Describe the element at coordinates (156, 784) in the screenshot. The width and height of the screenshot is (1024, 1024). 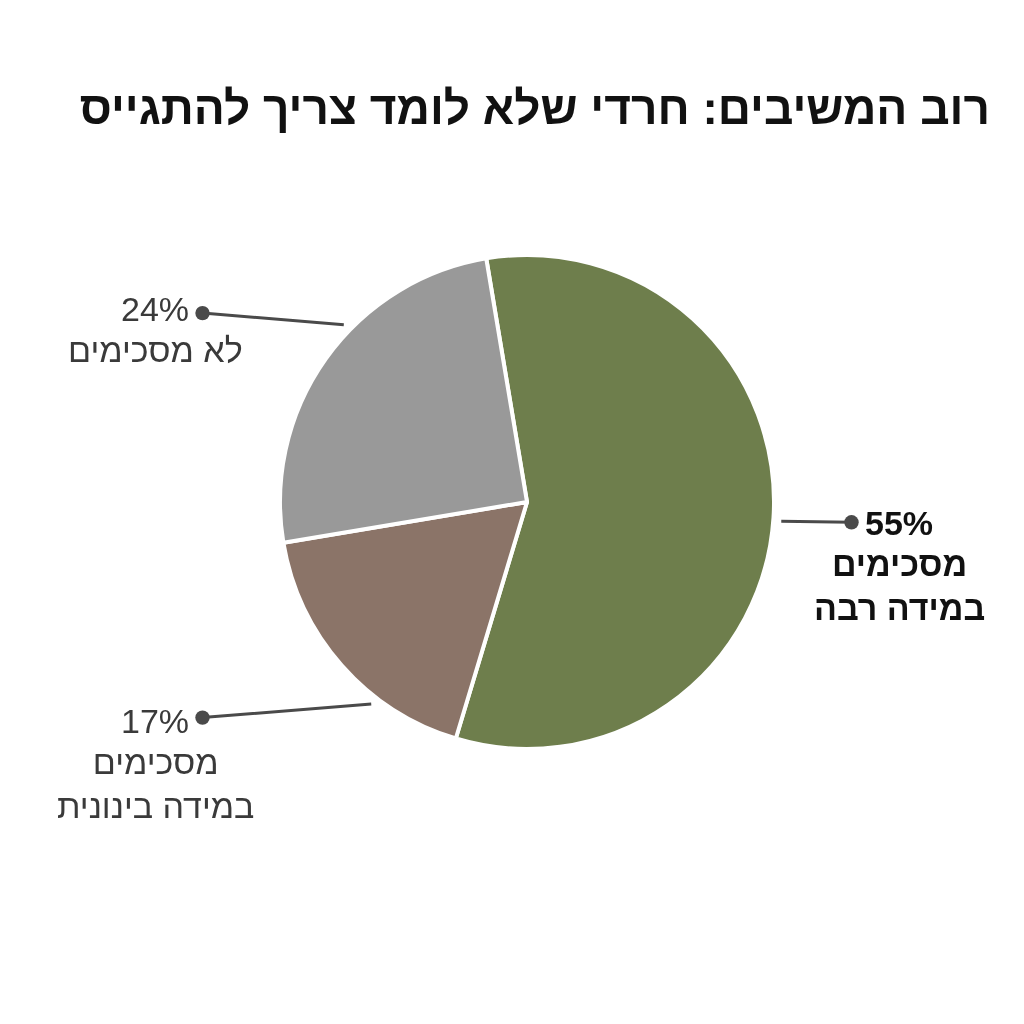
I see `slice-label: מסכימים במידה בינונית` at that location.